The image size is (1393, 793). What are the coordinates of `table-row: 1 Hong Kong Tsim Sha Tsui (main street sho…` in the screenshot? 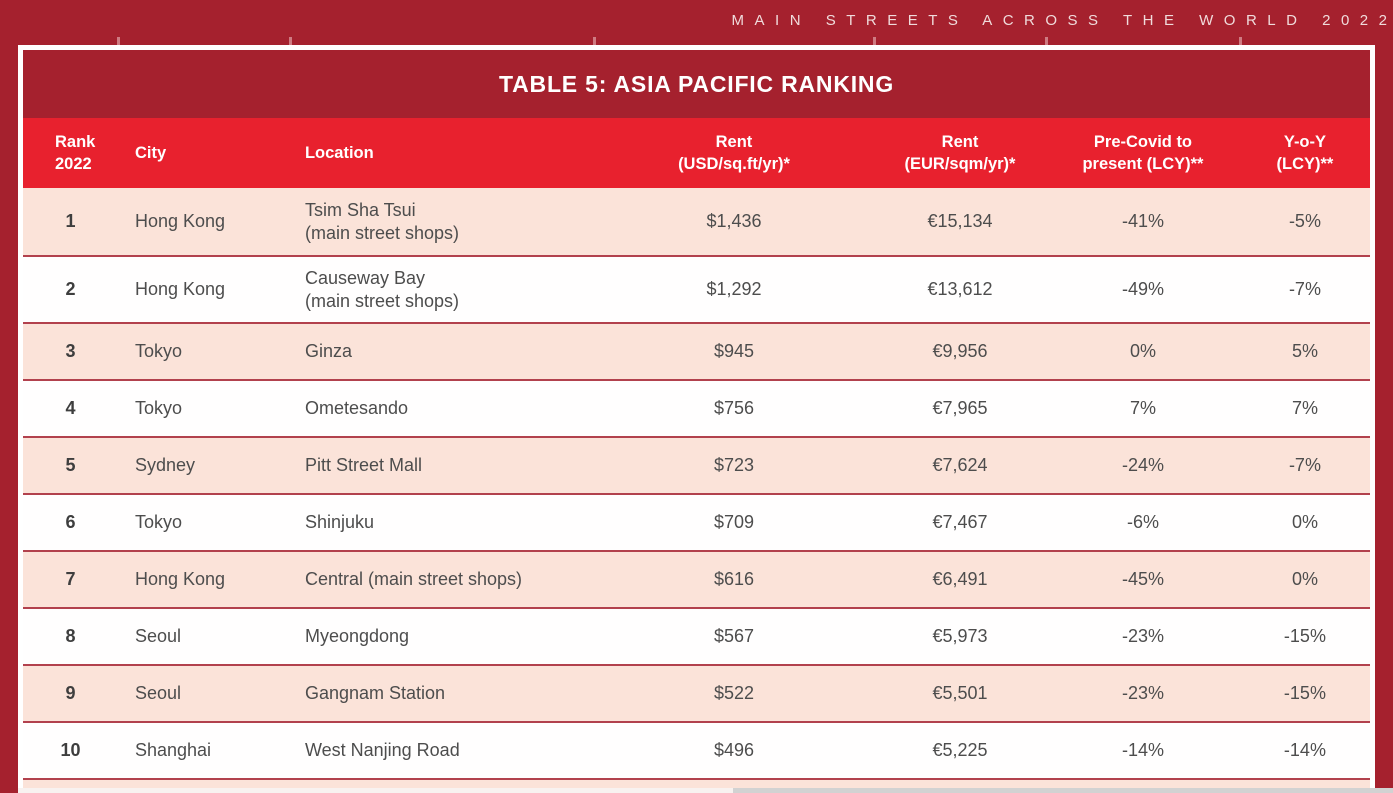 It's located at (696, 221).